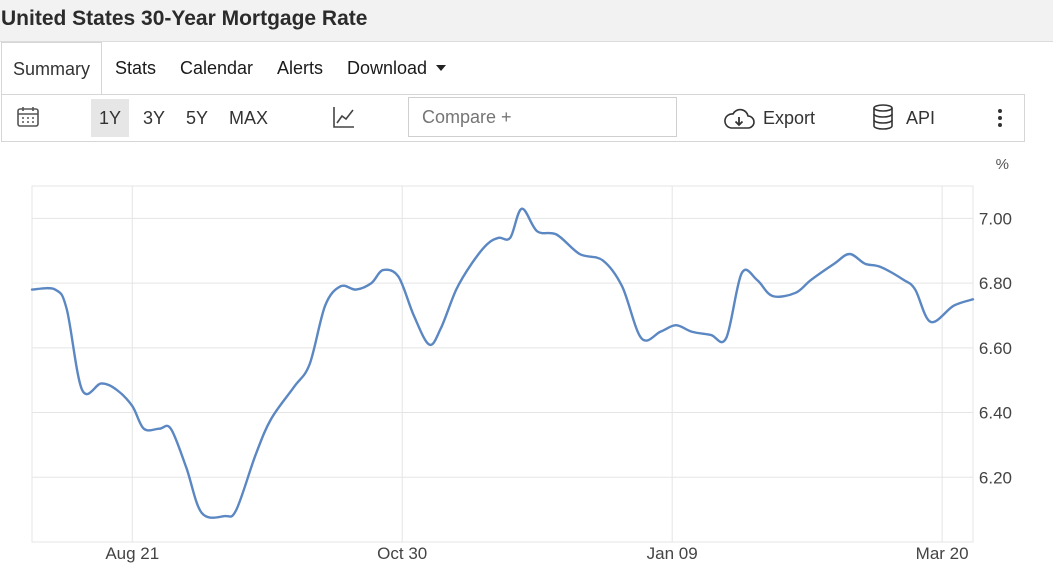 This screenshot has width=1053, height=573. What do you see at coordinates (249, 118) in the screenshot?
I see `range-max-button: MAX` at bounding box center [249, 118].